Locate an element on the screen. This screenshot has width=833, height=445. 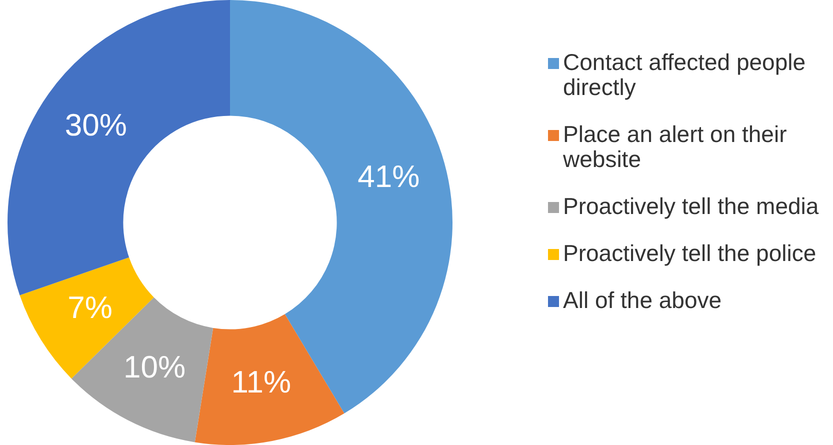
legend-label: Proactively tell the media is located at coordinates (691, 206).